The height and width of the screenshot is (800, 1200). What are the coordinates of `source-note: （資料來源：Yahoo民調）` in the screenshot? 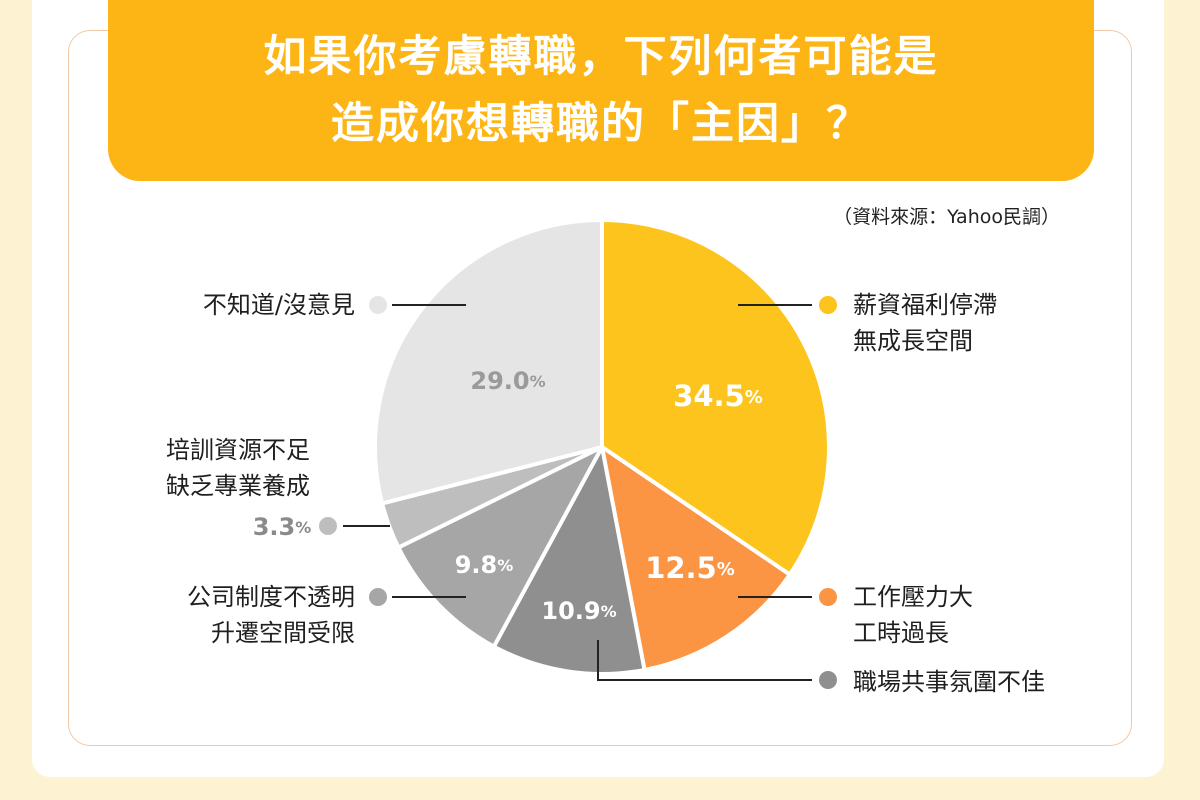 It's located at (946, 217).